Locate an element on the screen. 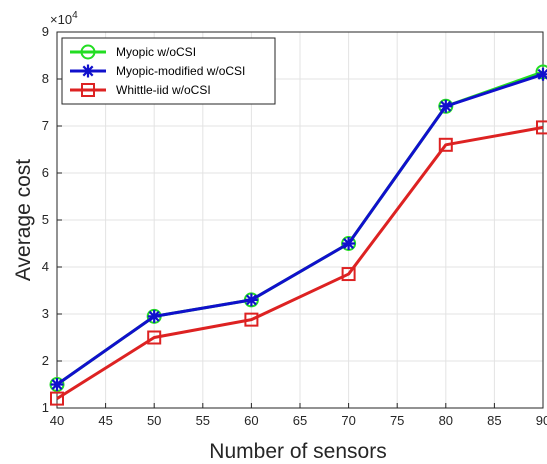 The height and width of the screenshot is (464, 547). legend-label: Myopic w/oCSI is located at coordinates (156, 52).